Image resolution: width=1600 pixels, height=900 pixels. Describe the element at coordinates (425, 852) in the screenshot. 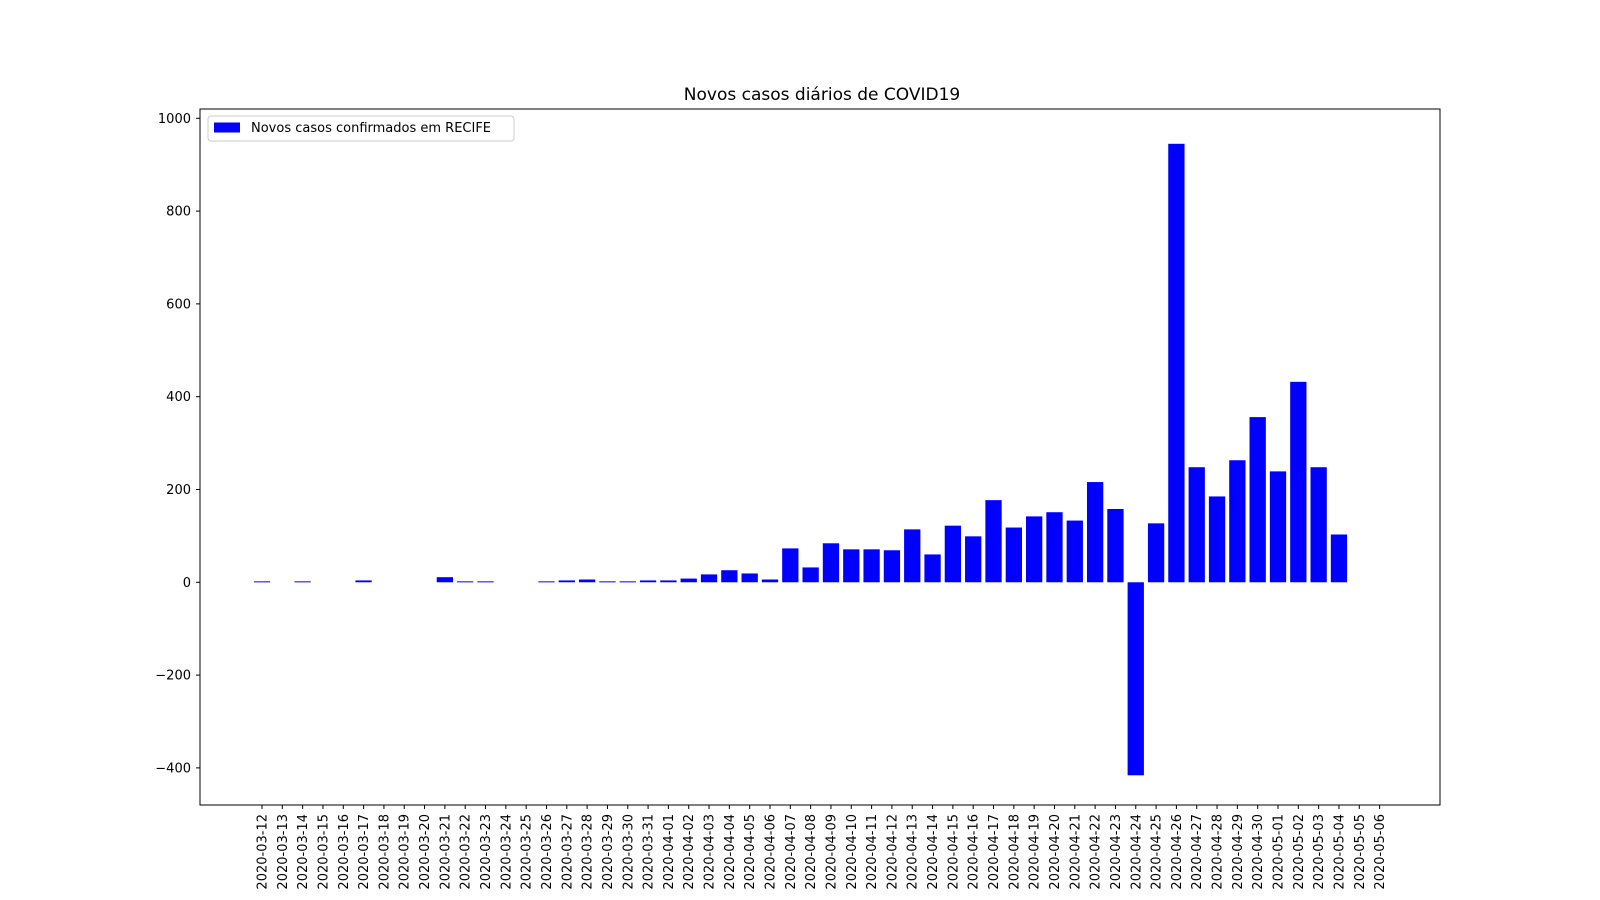

I see `x-tick-label: 2020-03-20` at that location.